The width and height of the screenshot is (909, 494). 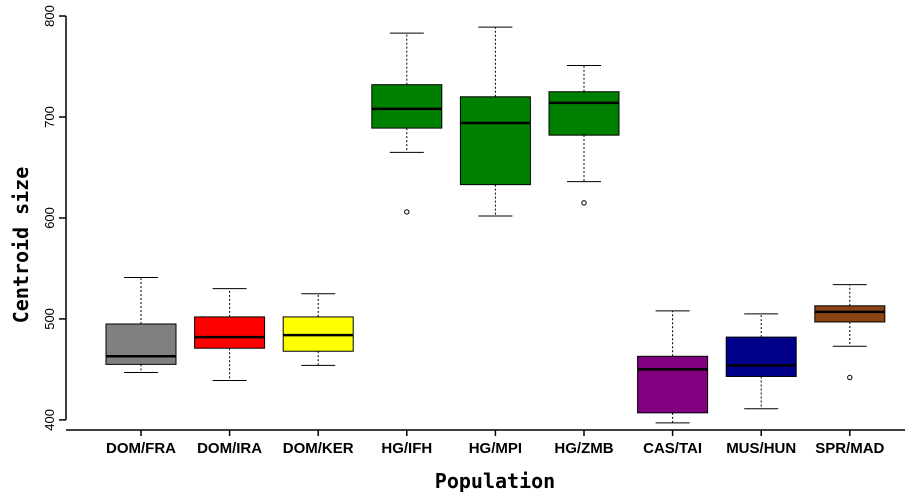 What do you see at coordinates (672, 448) in the screenshot?
I see `x-tick-label: CAS/TAI` at bounding box center [672, 448].